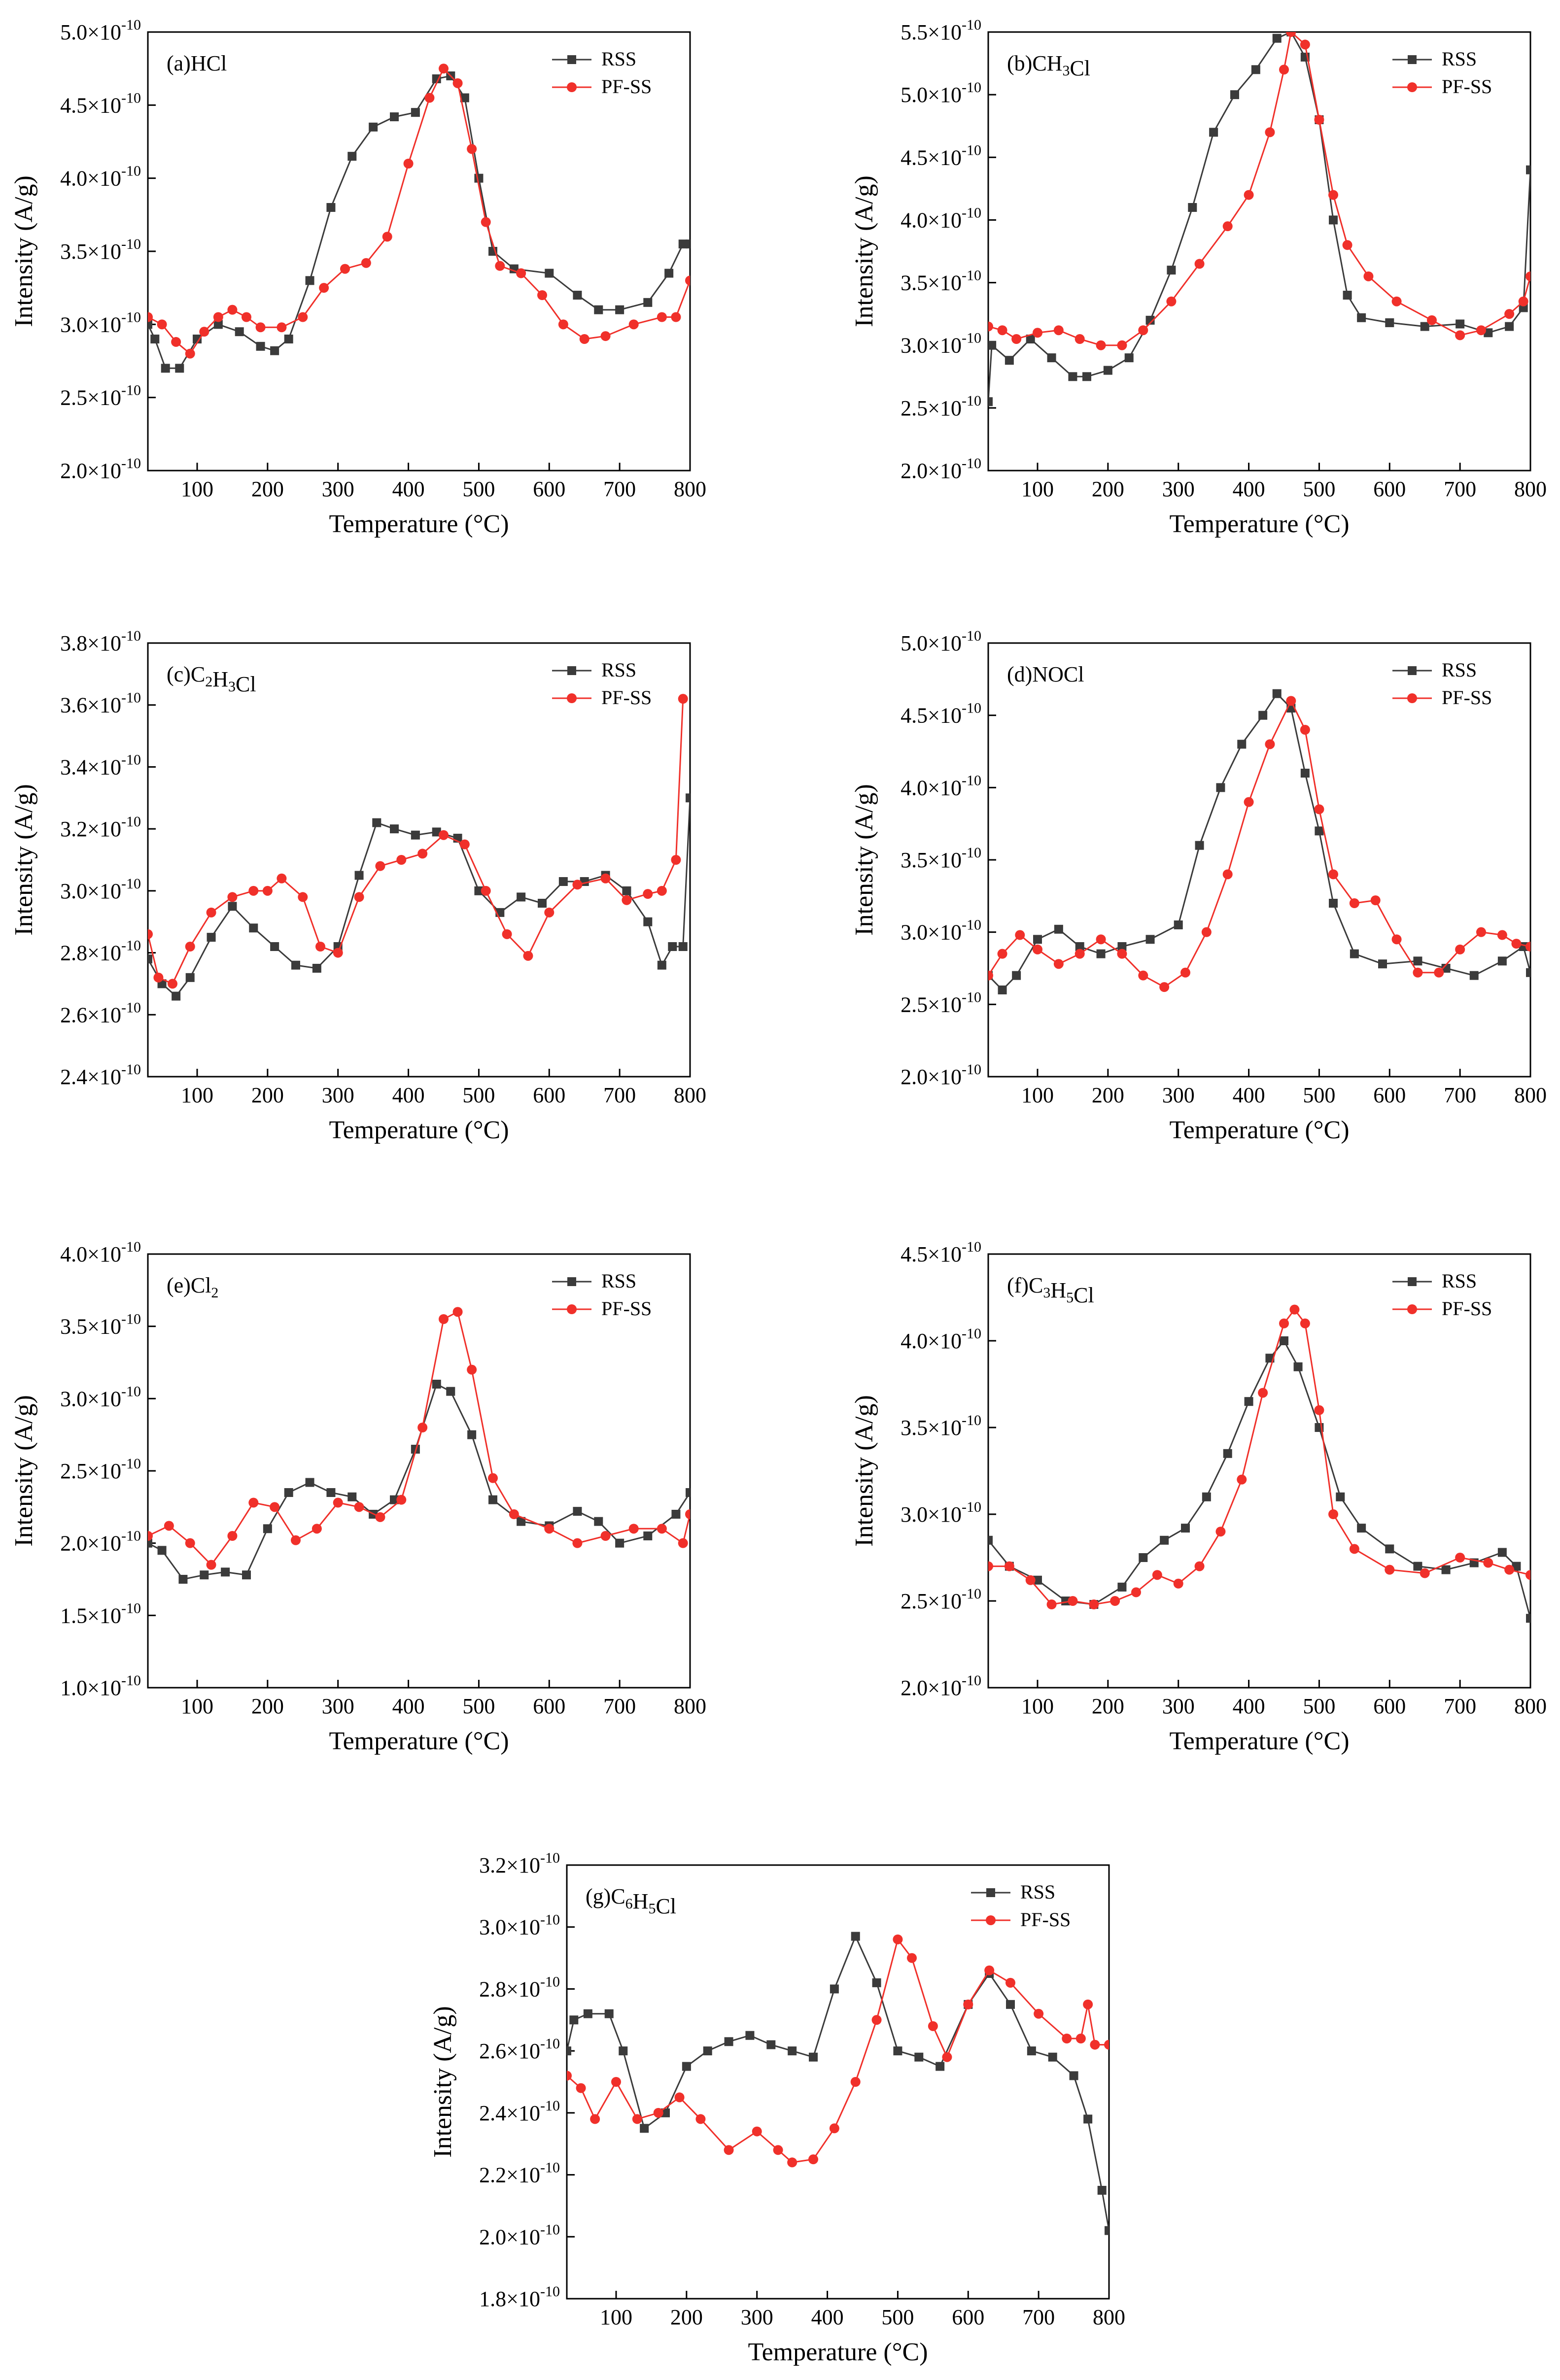 This screenshot has height=2380, width=1560. What do you see at coordinates (100, 103) in the screenshot?
I see `y-tick-label: 4.5×10⁻¹⁰` at bounding box center [100, 103].